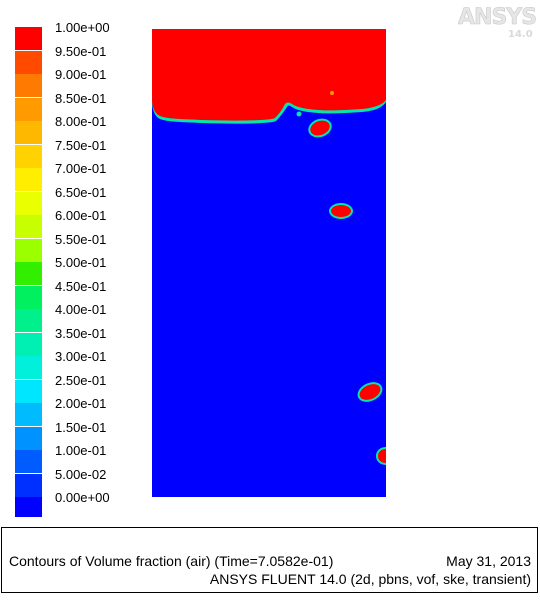 Image resolution: width=540 pixels, height=600 pixels. What do you see at coordinates (497, 17) in the screenshot?
I see `logo-brand: ANSYS` at bounding box center [497, 17].